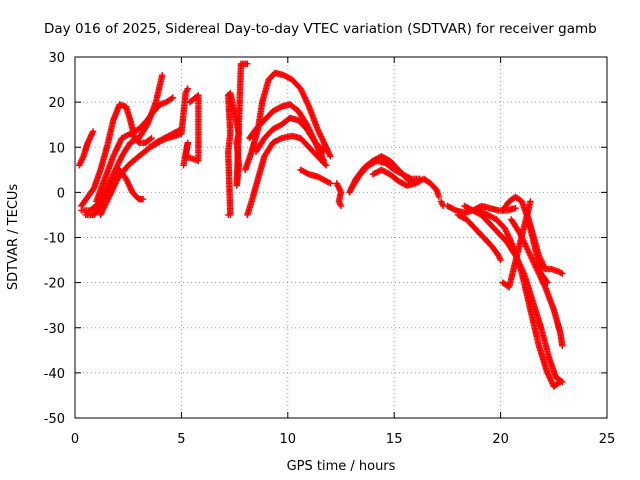 This screenshot has height=480, width=640. I want to click on x-tick-label: 15, so click(394, 439).